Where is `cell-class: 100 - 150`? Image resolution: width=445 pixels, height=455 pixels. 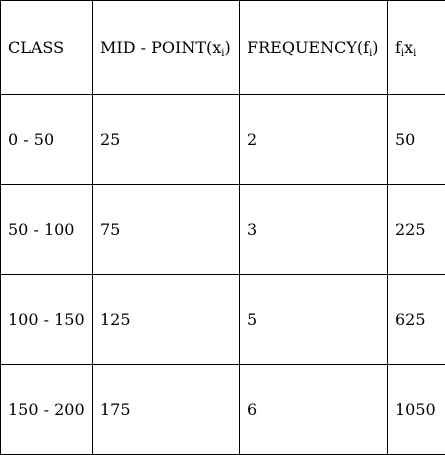 cell-class: 100 - 150 is located at coordinates (47, 320).